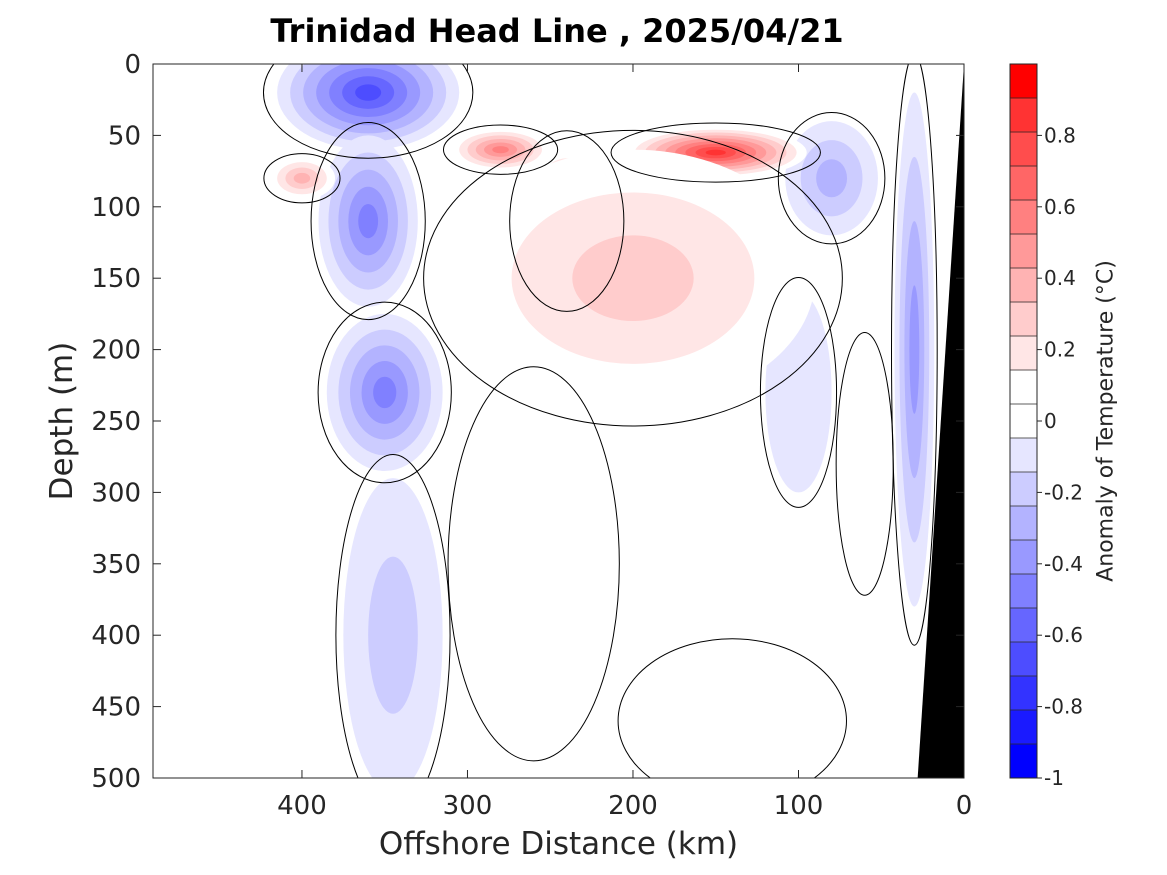  I want to click on y-tick-label: 300, so click(116, 493).